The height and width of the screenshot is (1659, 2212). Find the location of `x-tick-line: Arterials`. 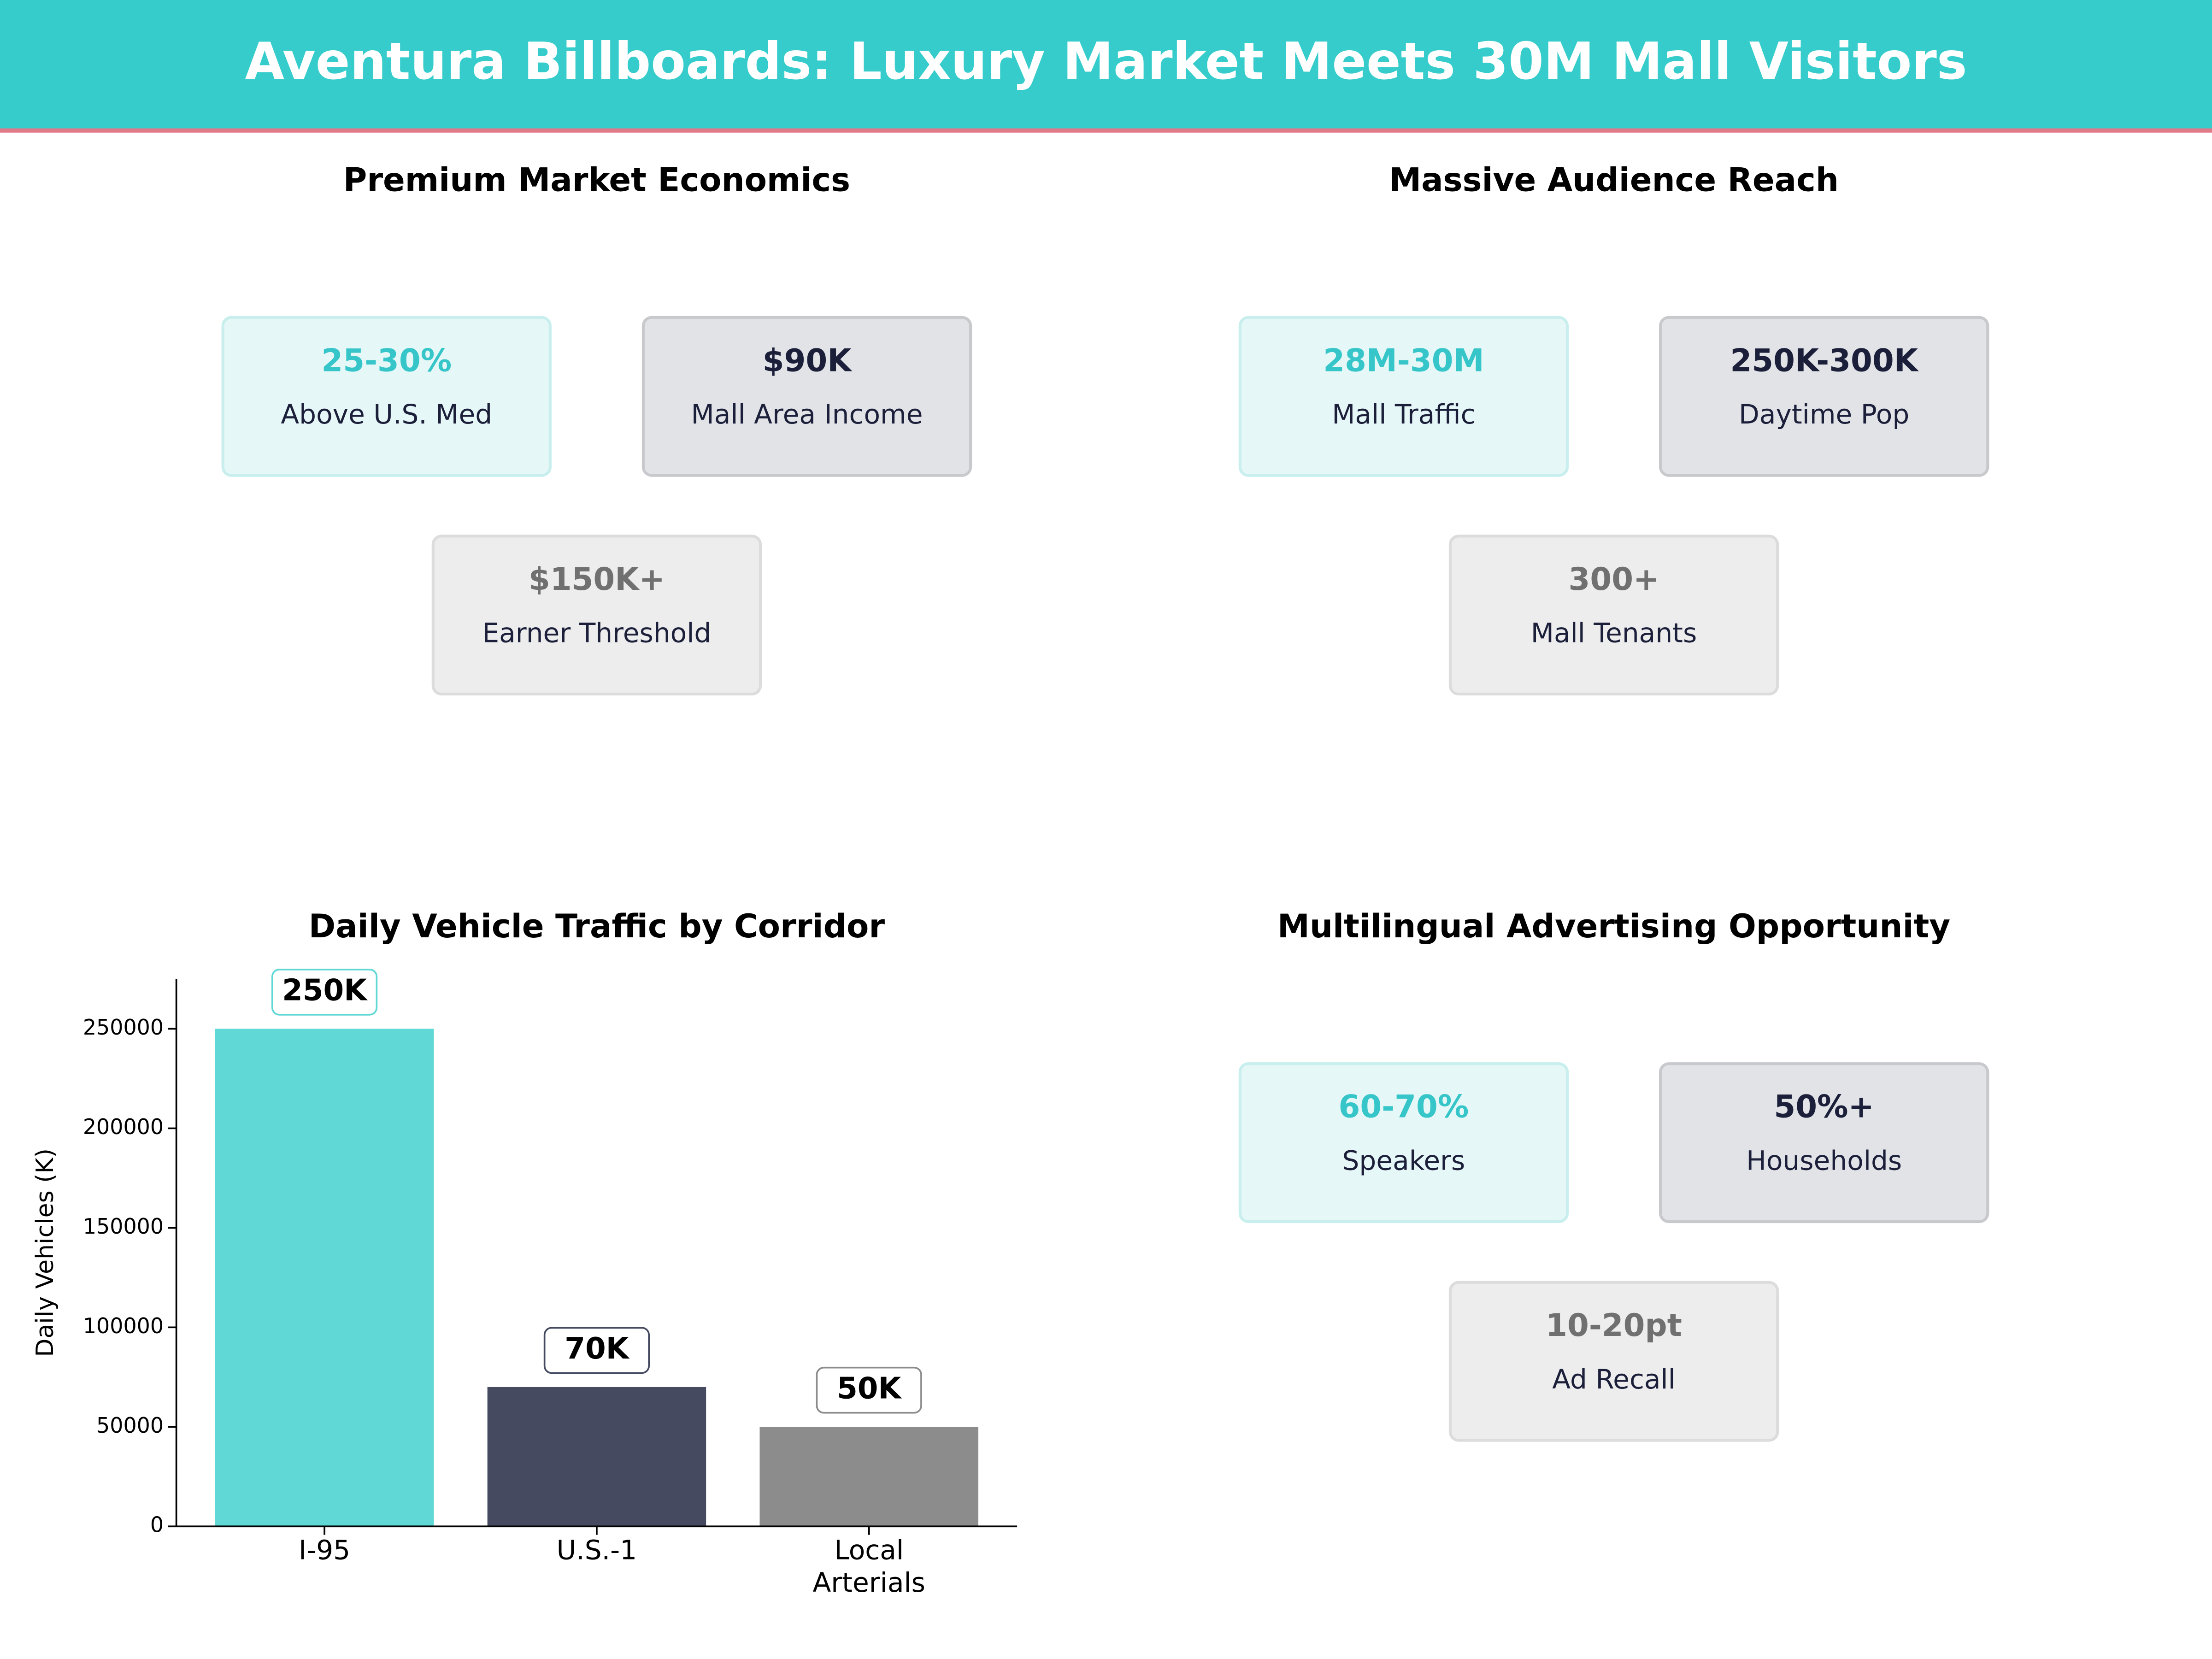

x-tick-line: Arterials is located at coordinates (868, 1582).